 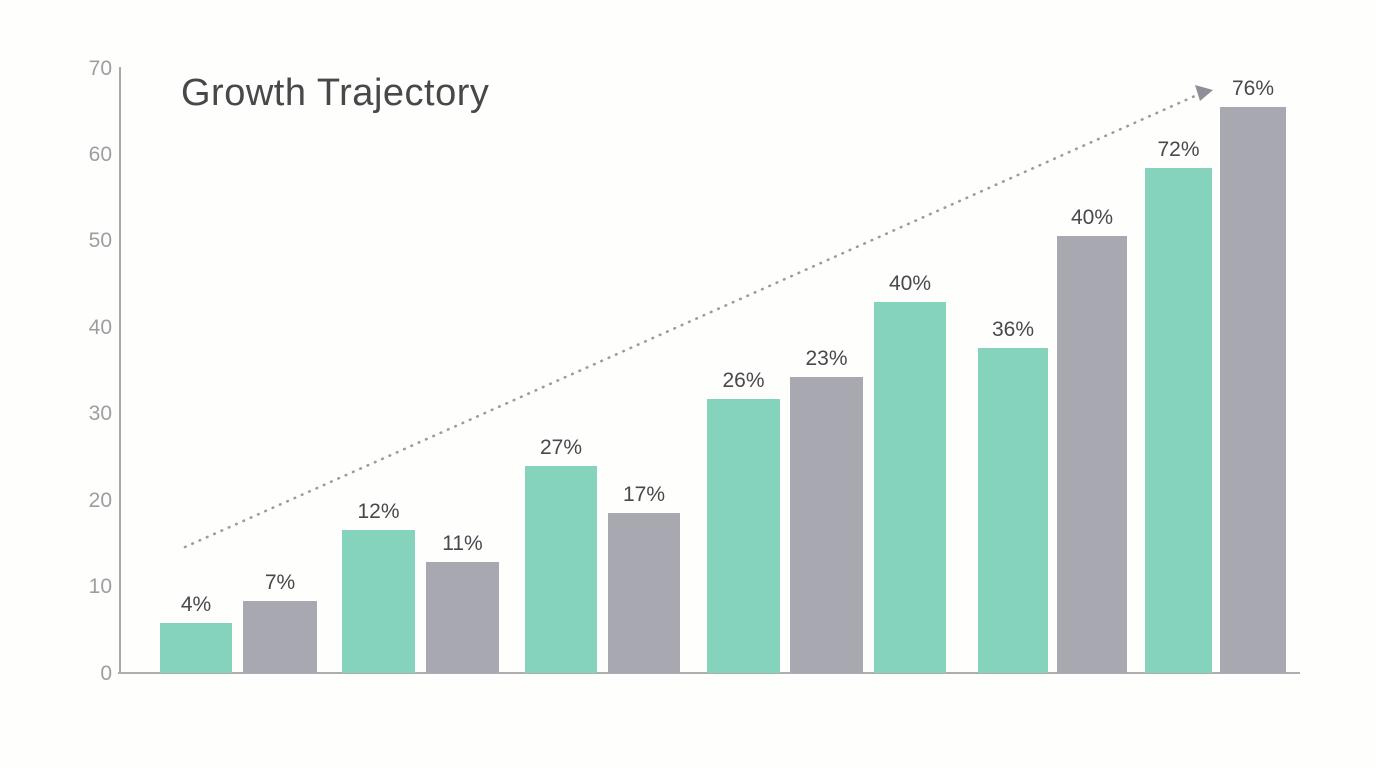 I want to click on y-axis-tick-label: 40, so click(x=100, y=327).